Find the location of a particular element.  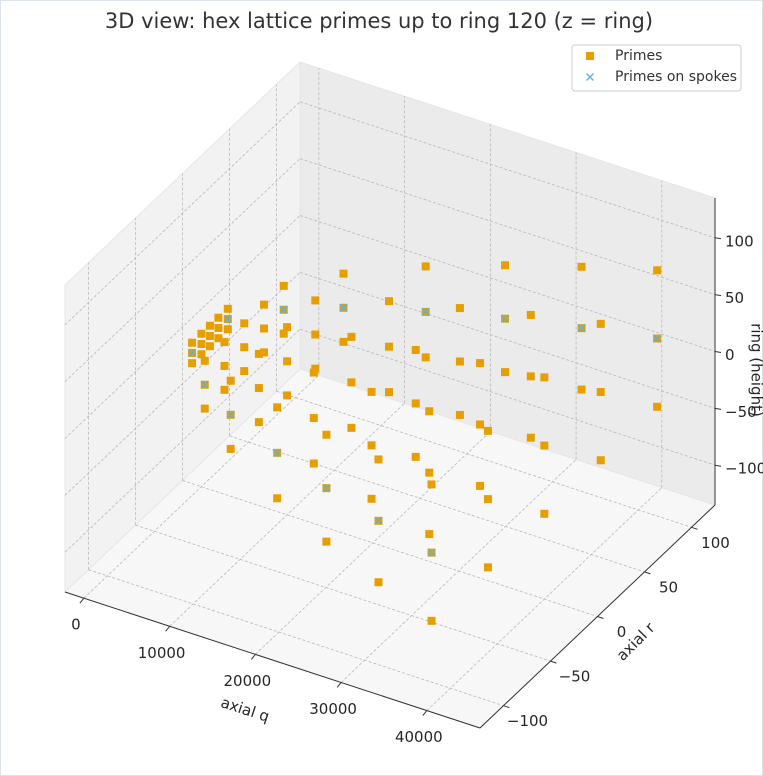

x-tick-label: 20000 is located at coordinates (247, 681).